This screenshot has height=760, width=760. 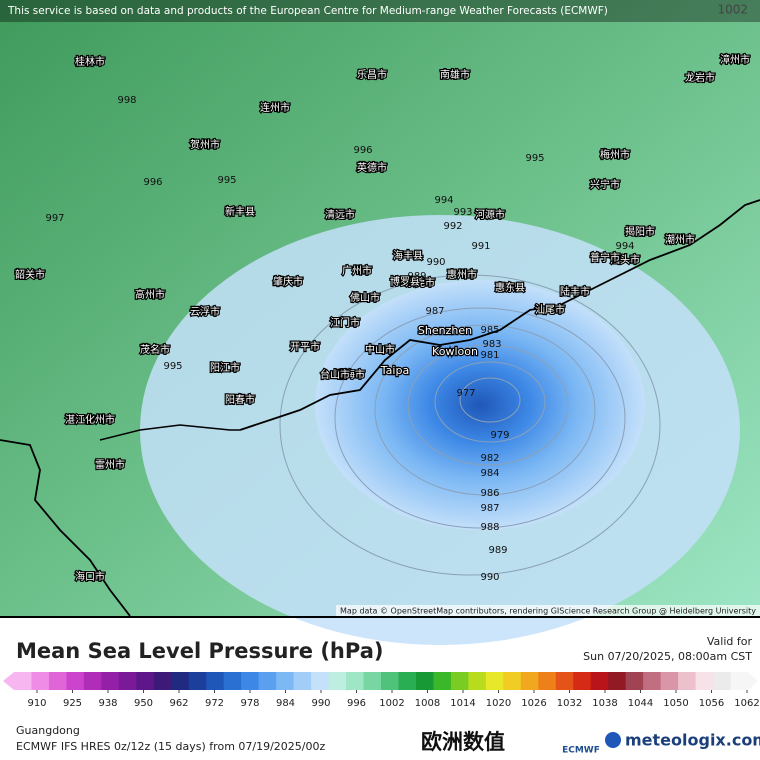 What do you see at coordinates (107, 703) in the screenshot?
I see `colorbar-tick-label: 938` at bounding box center [107, 703].